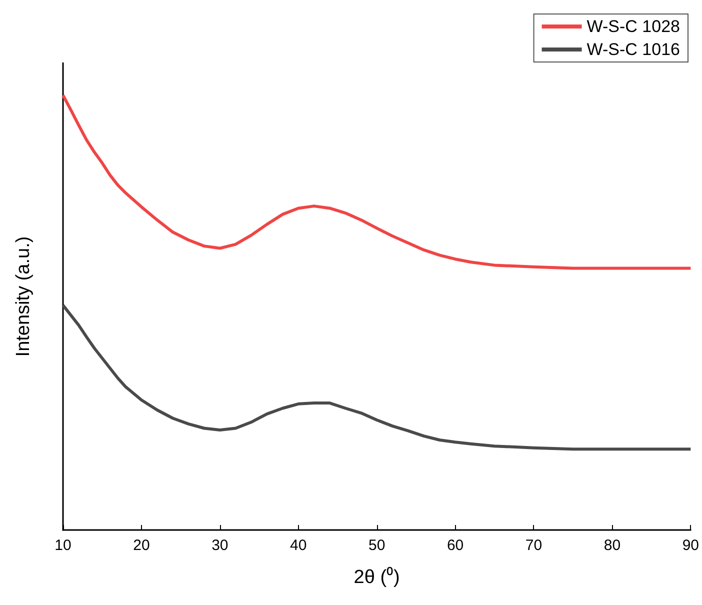 This screenshot has width=702, height=605. I want to click on x-tick-label: 40, so click(298, 545).